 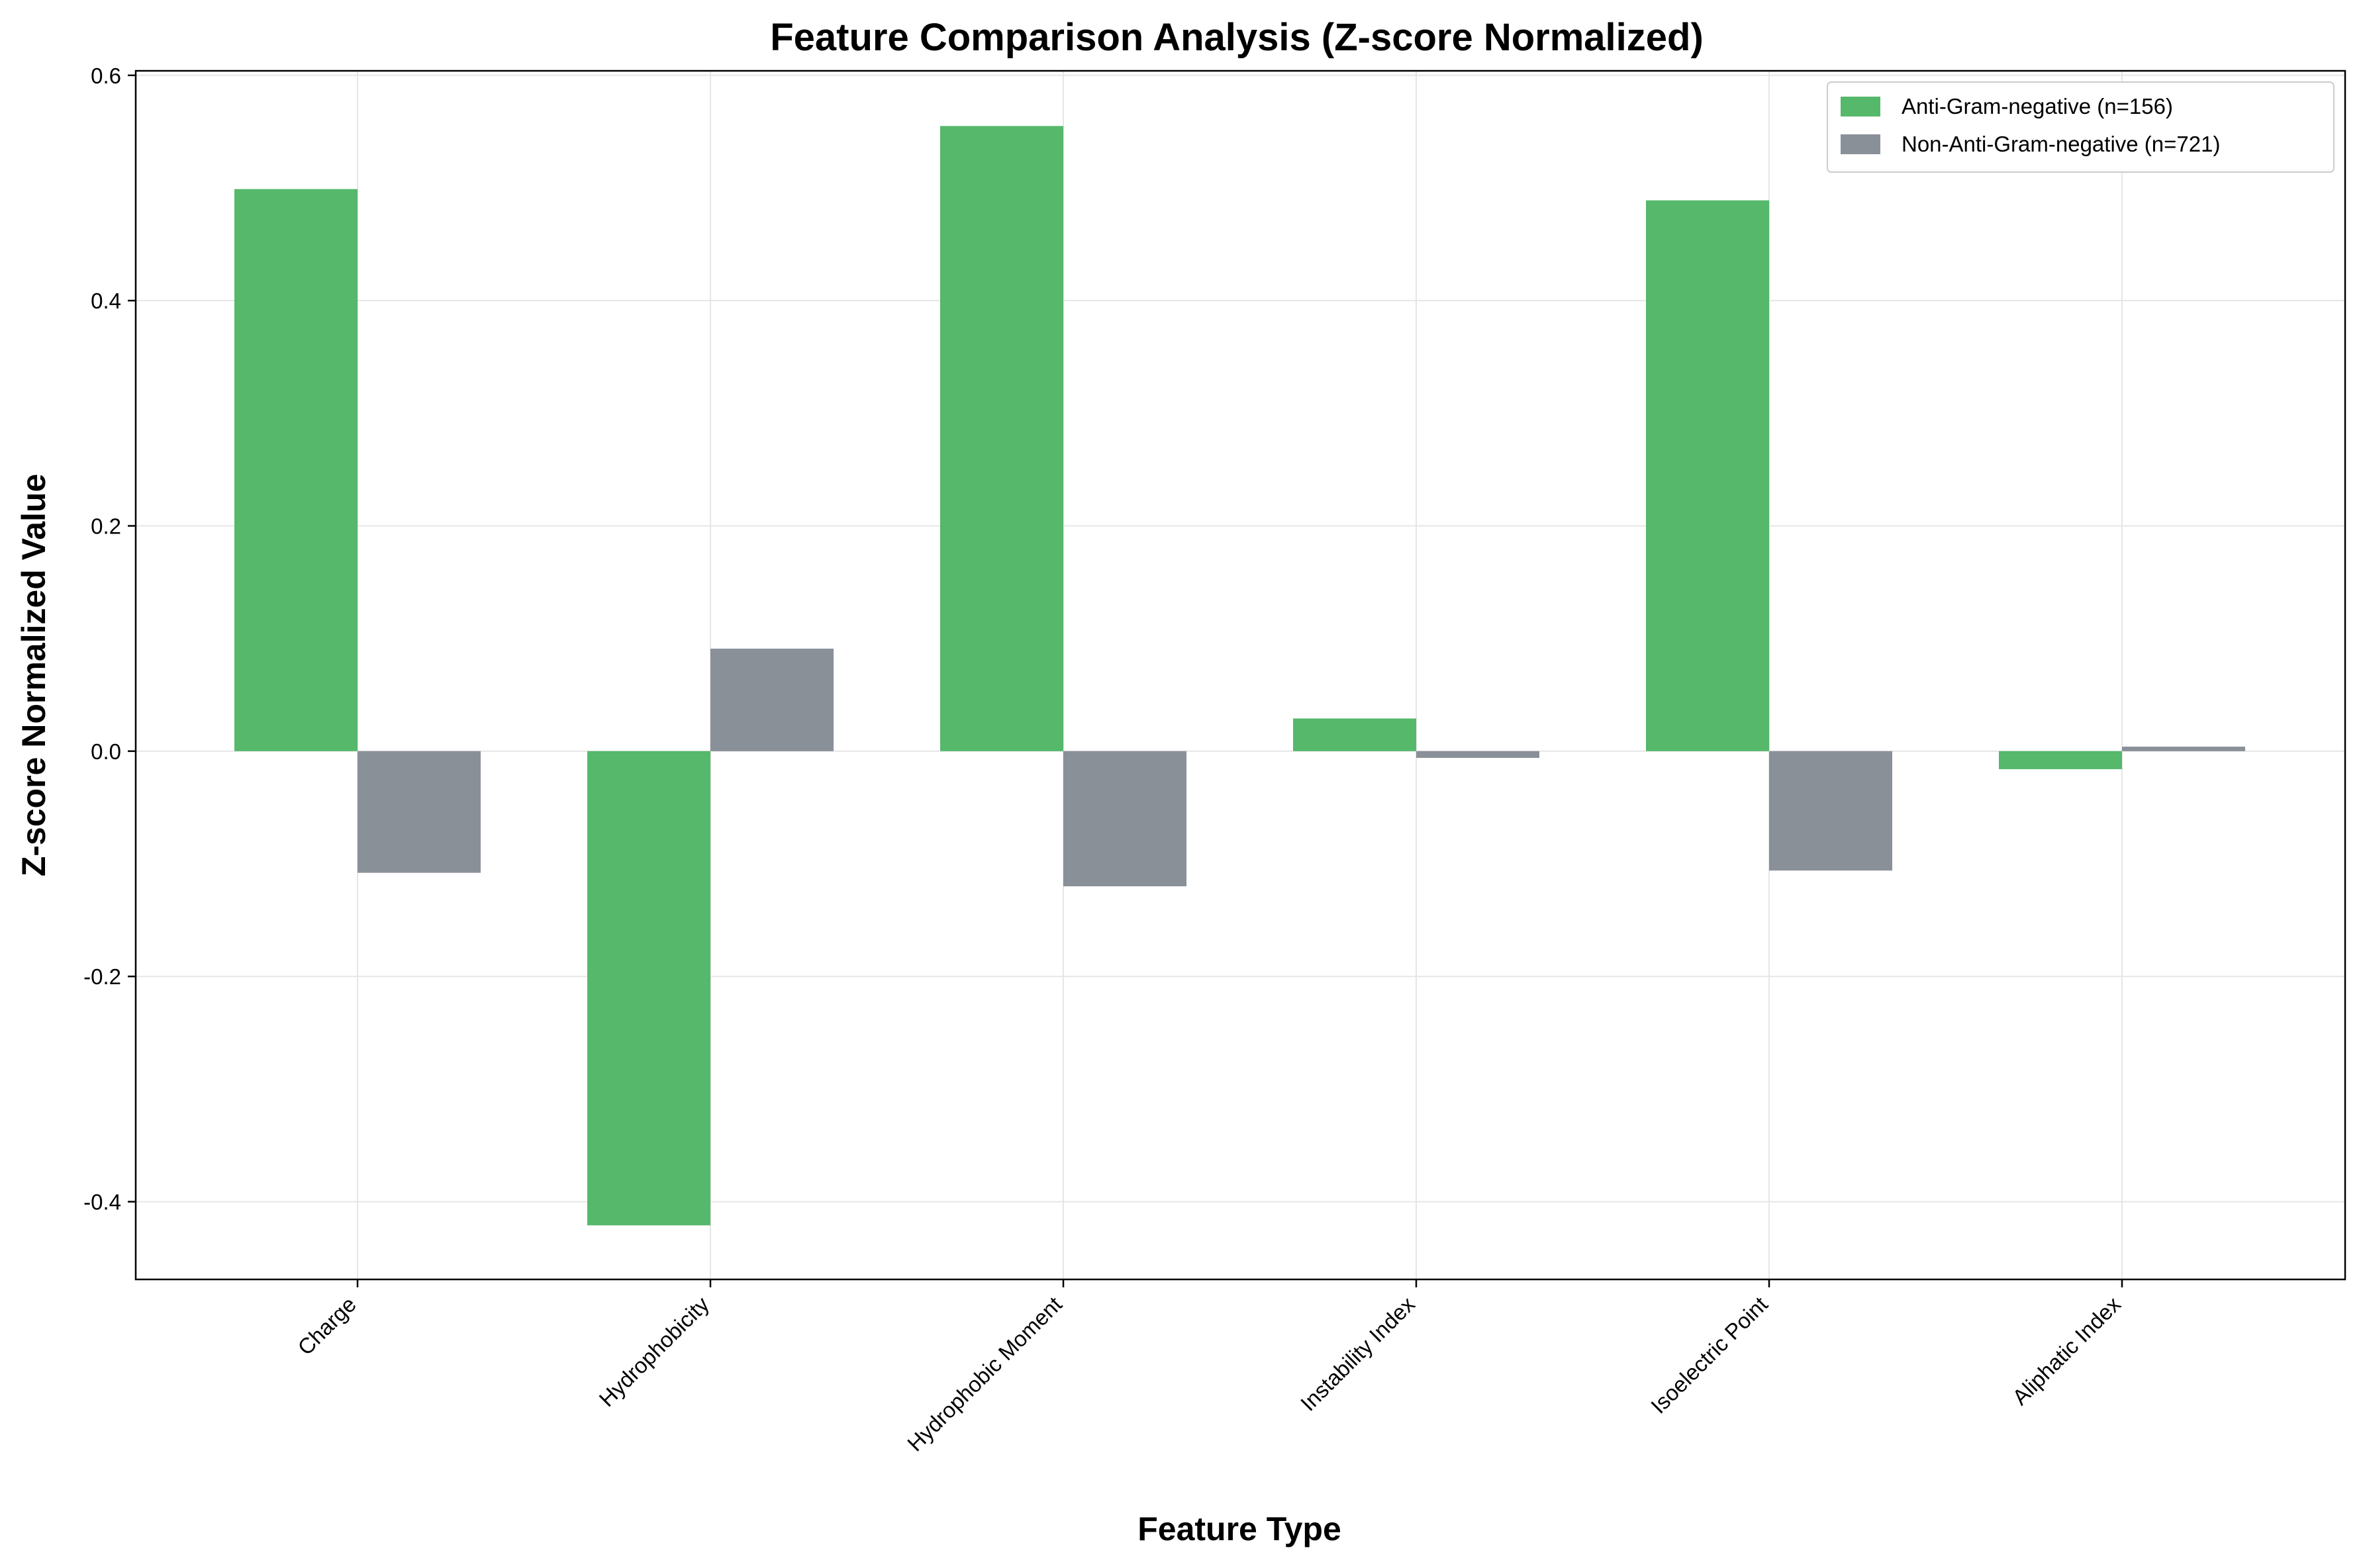 What do you see at coordinates (1709, 1355) in the screenshot?
I see `x-tick-label: Isoelectric Point` at bounding box center [1709, 1355].